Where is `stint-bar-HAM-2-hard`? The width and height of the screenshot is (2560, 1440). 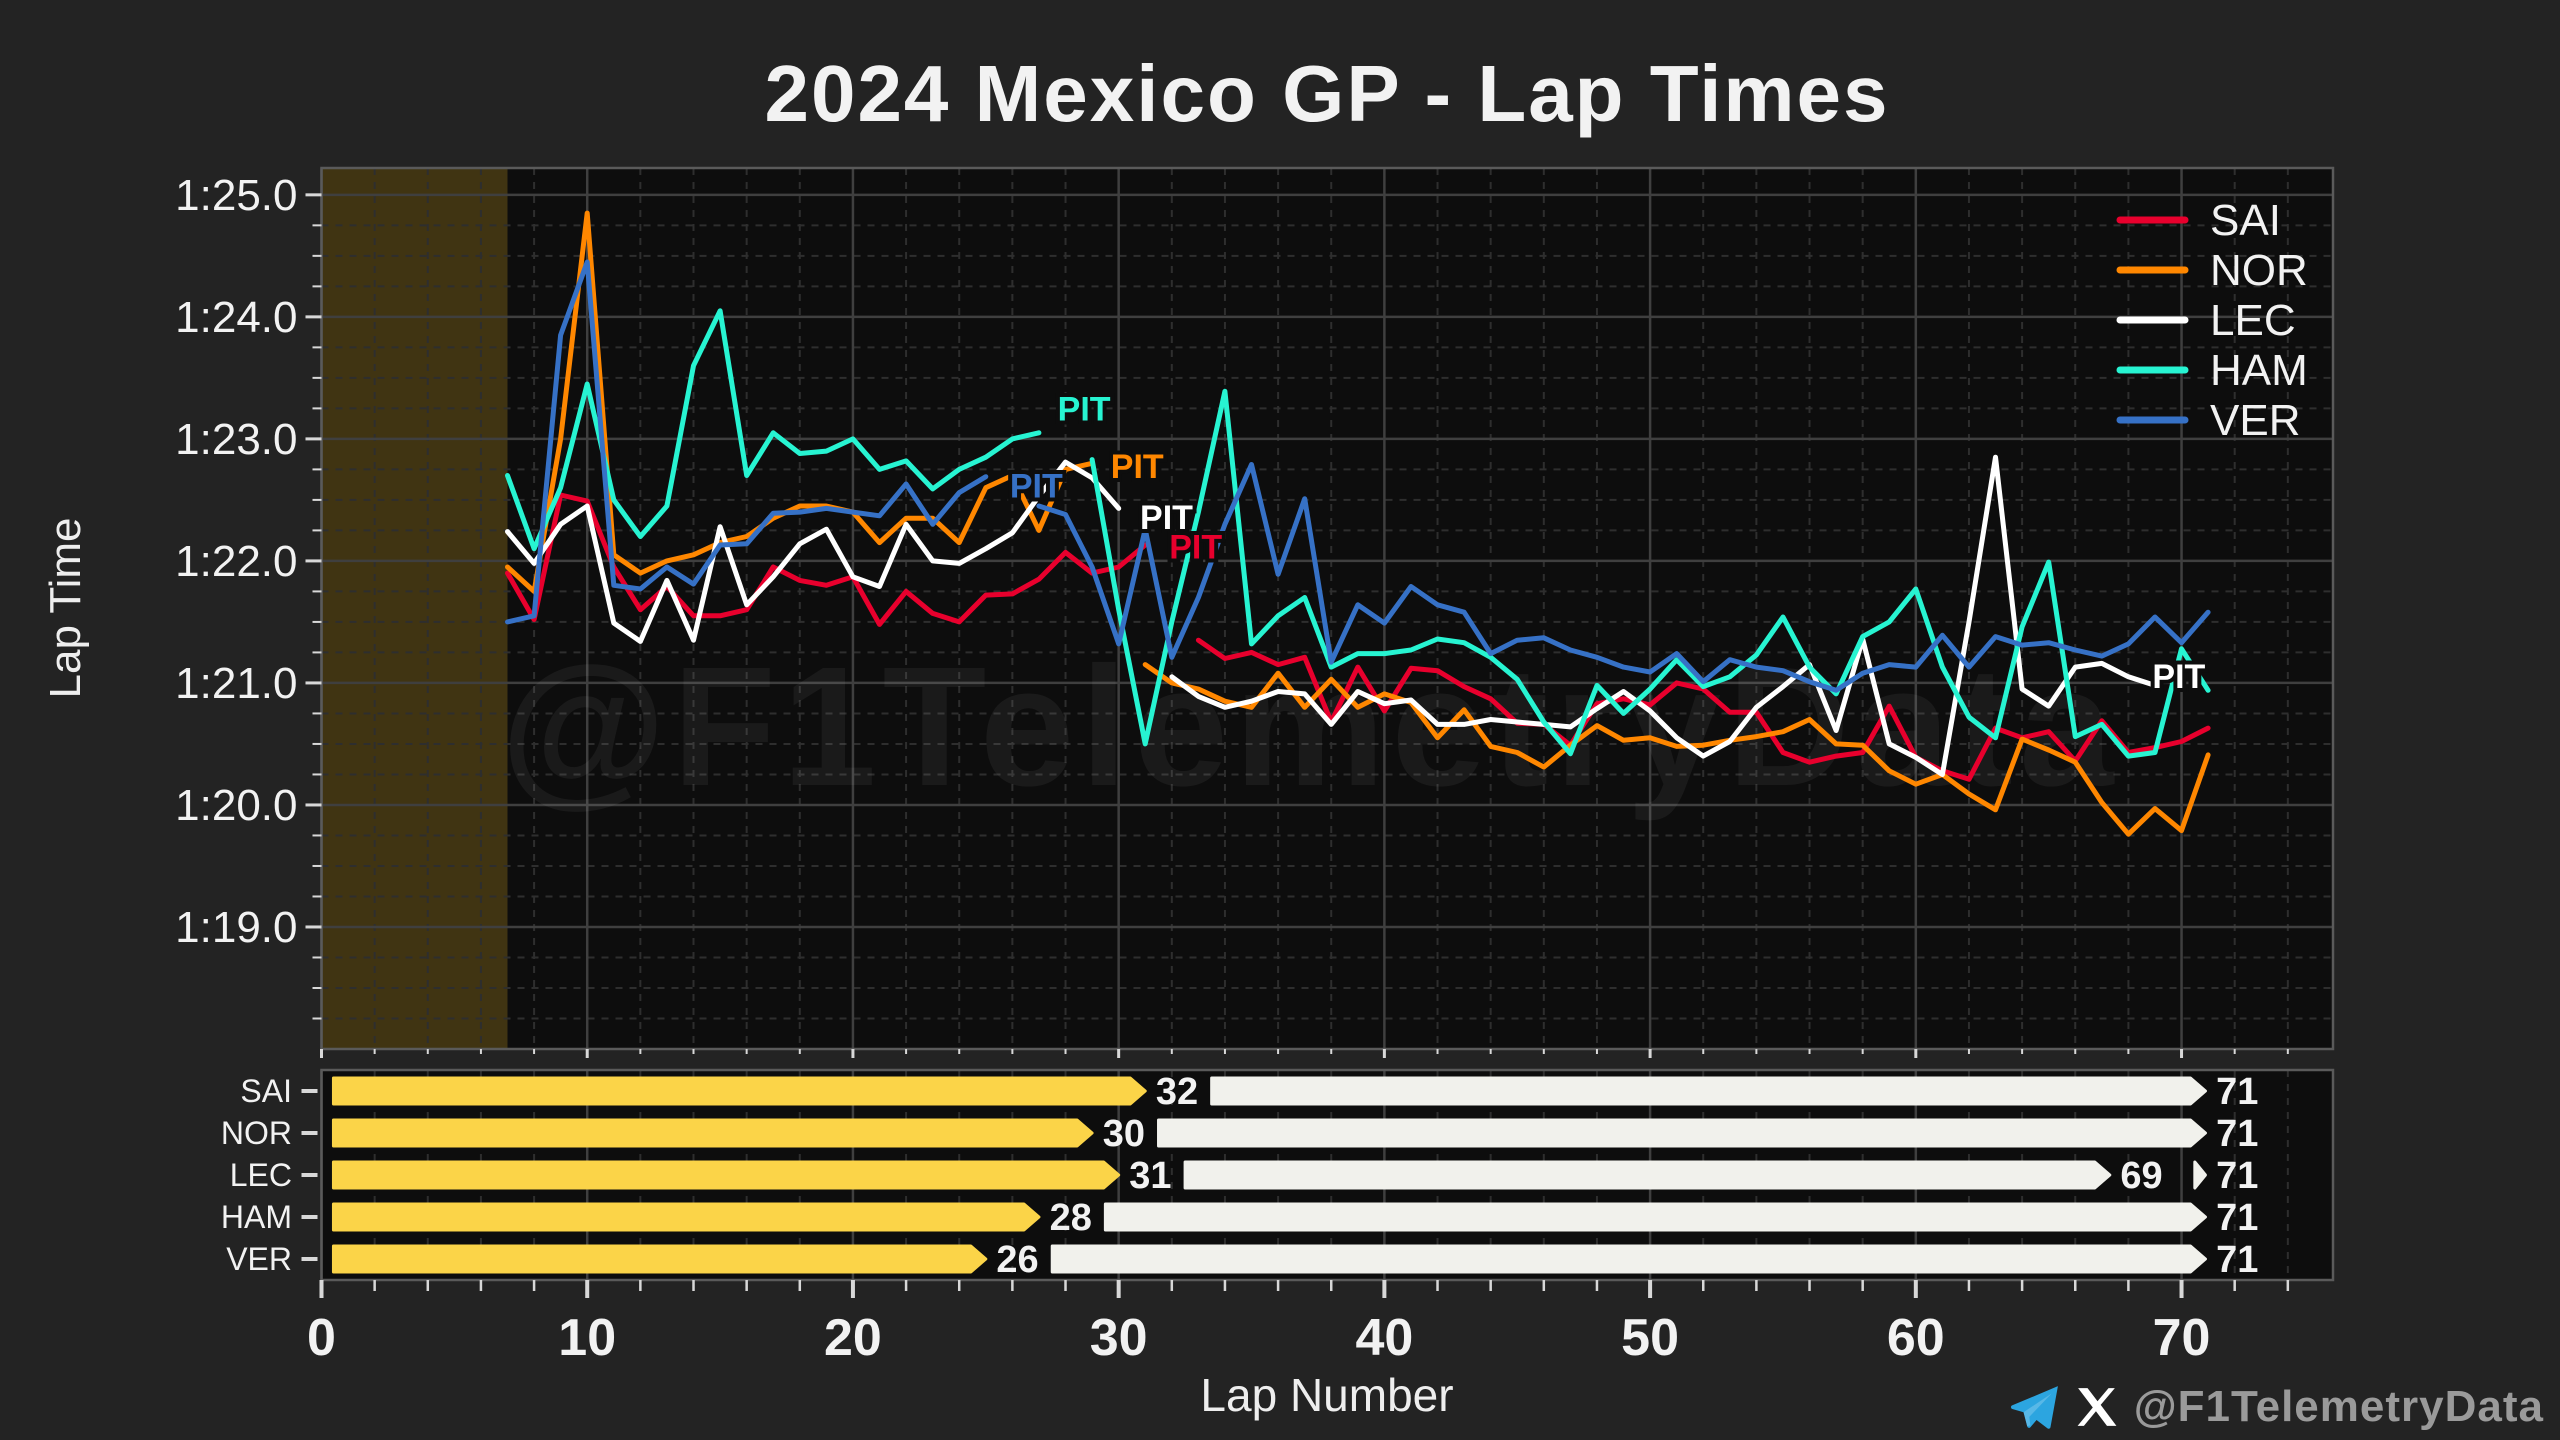
stint-bar-HAM-2-hard is located at coordinates (1655, 1217).